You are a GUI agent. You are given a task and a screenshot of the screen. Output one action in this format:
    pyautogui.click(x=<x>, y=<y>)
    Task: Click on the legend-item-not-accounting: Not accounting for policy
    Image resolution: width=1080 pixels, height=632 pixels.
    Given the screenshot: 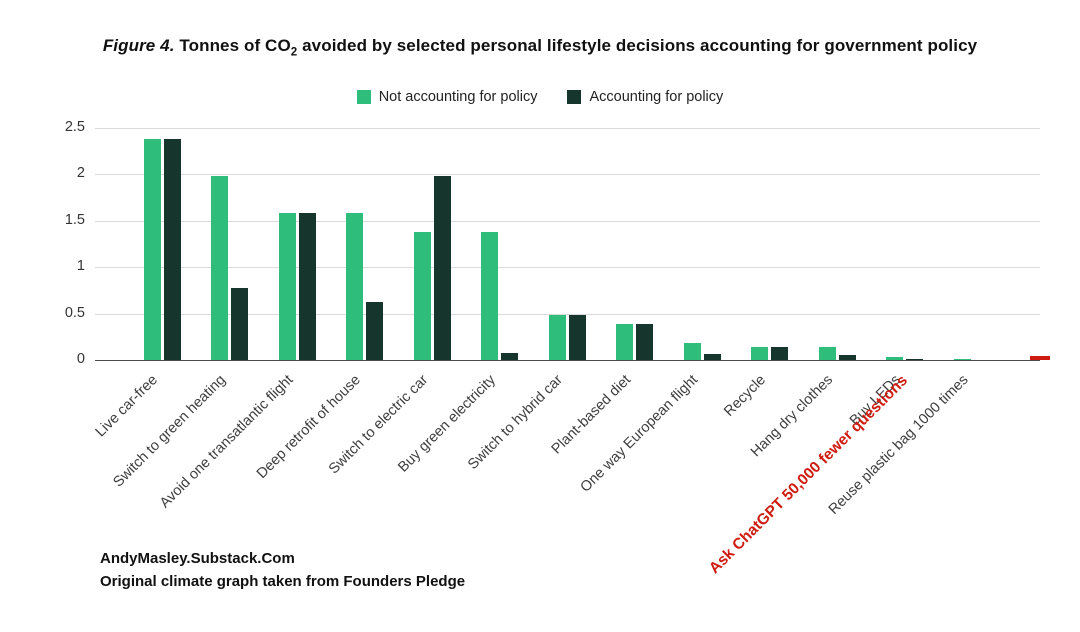 What is the action you would take?
    pyautogui.click(x=447, y=97)
    